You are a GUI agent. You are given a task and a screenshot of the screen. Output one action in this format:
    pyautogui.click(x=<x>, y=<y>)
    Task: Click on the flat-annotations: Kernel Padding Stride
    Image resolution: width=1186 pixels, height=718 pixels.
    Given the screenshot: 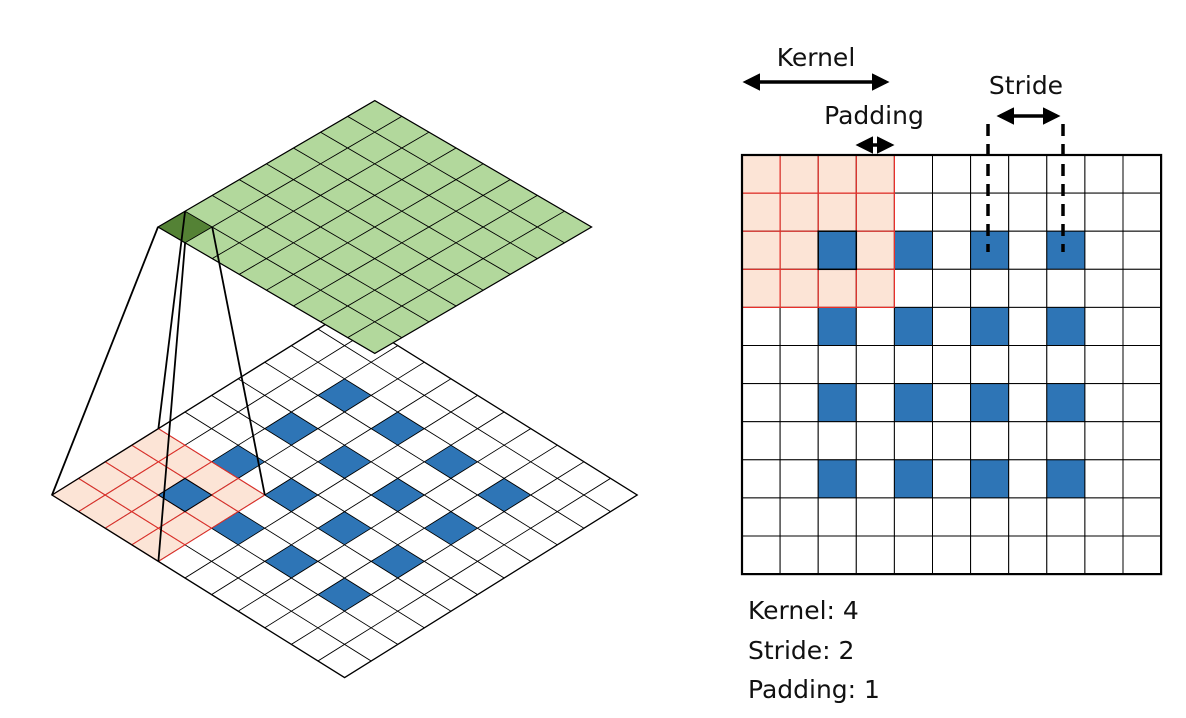 What is the action you would take?
    pyautogui.click(x=903, y=147)
    